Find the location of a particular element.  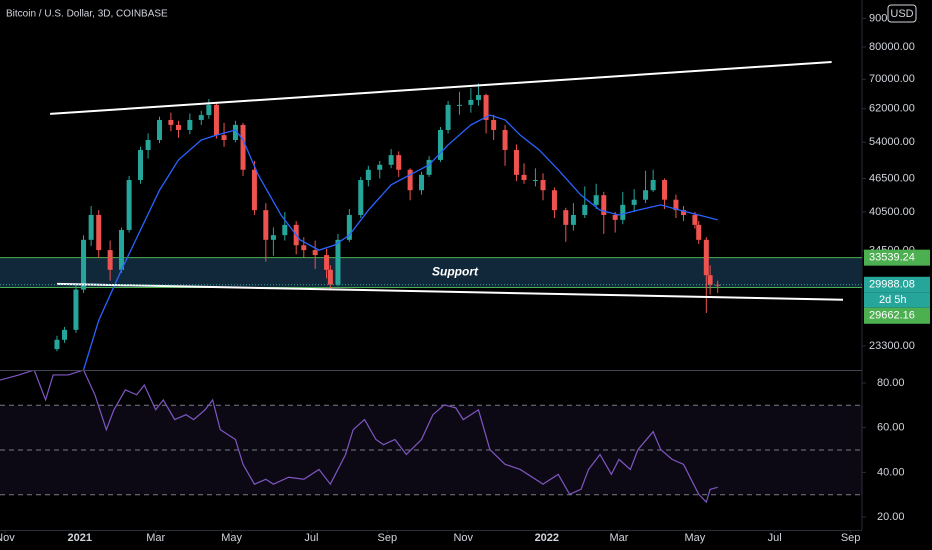

rsi-tick-label: 20.00 is located at coordinates (891, 517).